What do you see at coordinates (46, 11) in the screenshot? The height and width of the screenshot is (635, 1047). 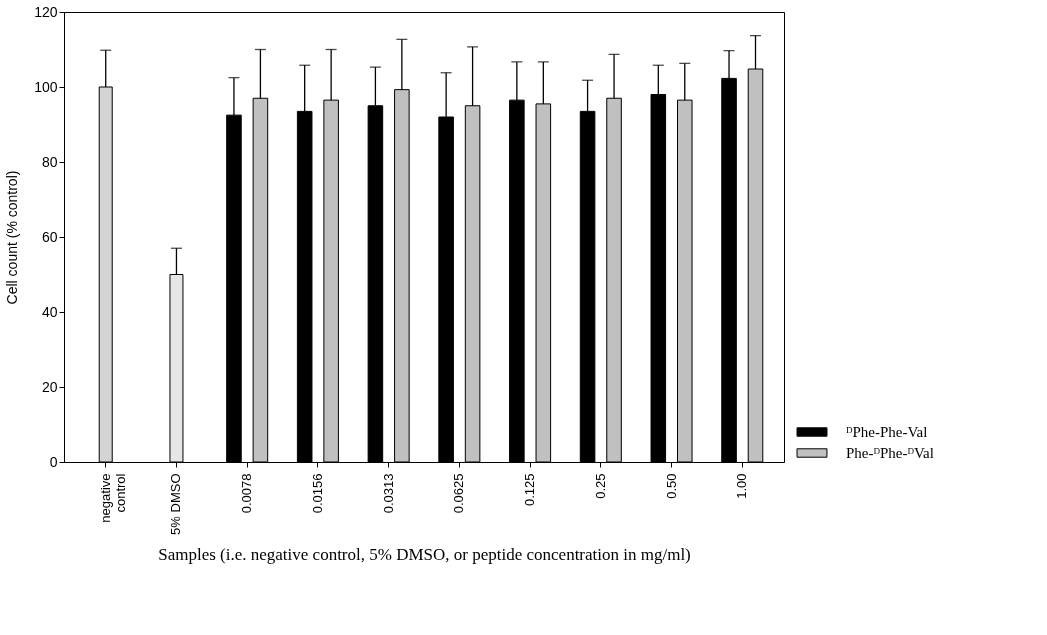 I see `y-tick-label: 120` at bounding box center [46, 11].